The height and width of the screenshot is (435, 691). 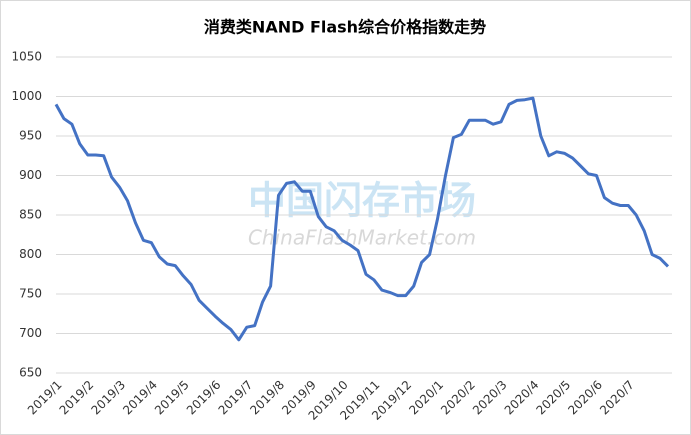 I want to click on y-tick-label: 900, so click(x=30, y=175).